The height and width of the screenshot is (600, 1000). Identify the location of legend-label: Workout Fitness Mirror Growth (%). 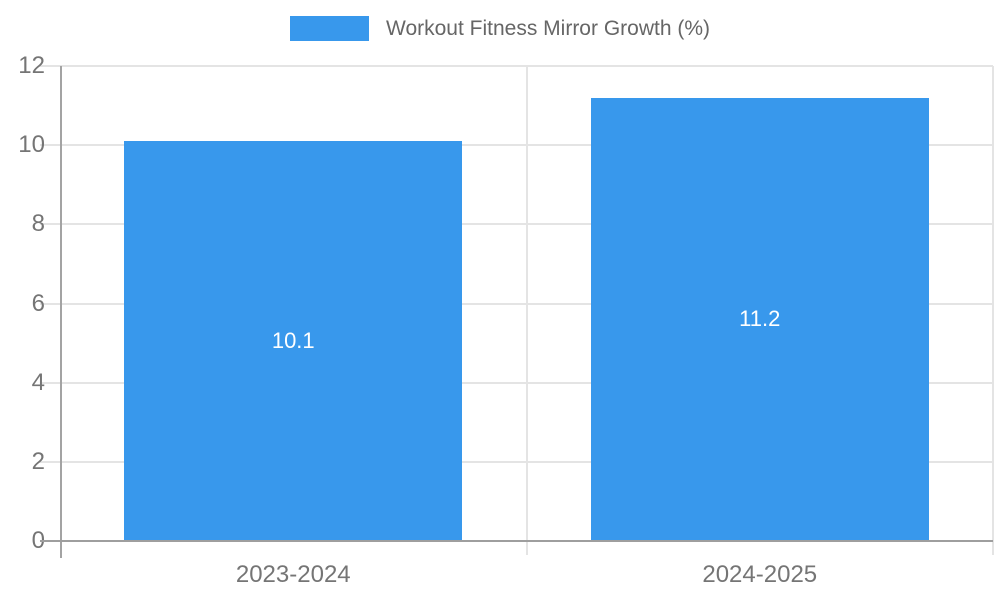
(548, 28).